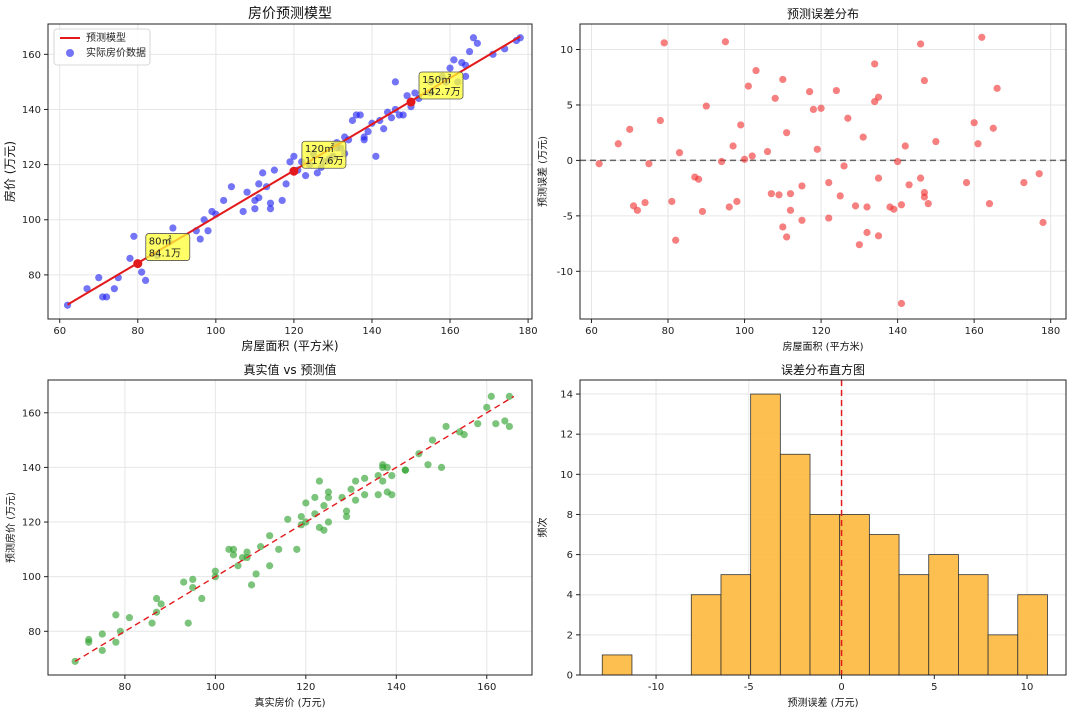 This screenshot has height=712, width=1072. What do you see at coordinates (823, 702) in the screenshot?
I see `x-axis-label: 预测误差 (万元)` at bounding box center [823, 702].